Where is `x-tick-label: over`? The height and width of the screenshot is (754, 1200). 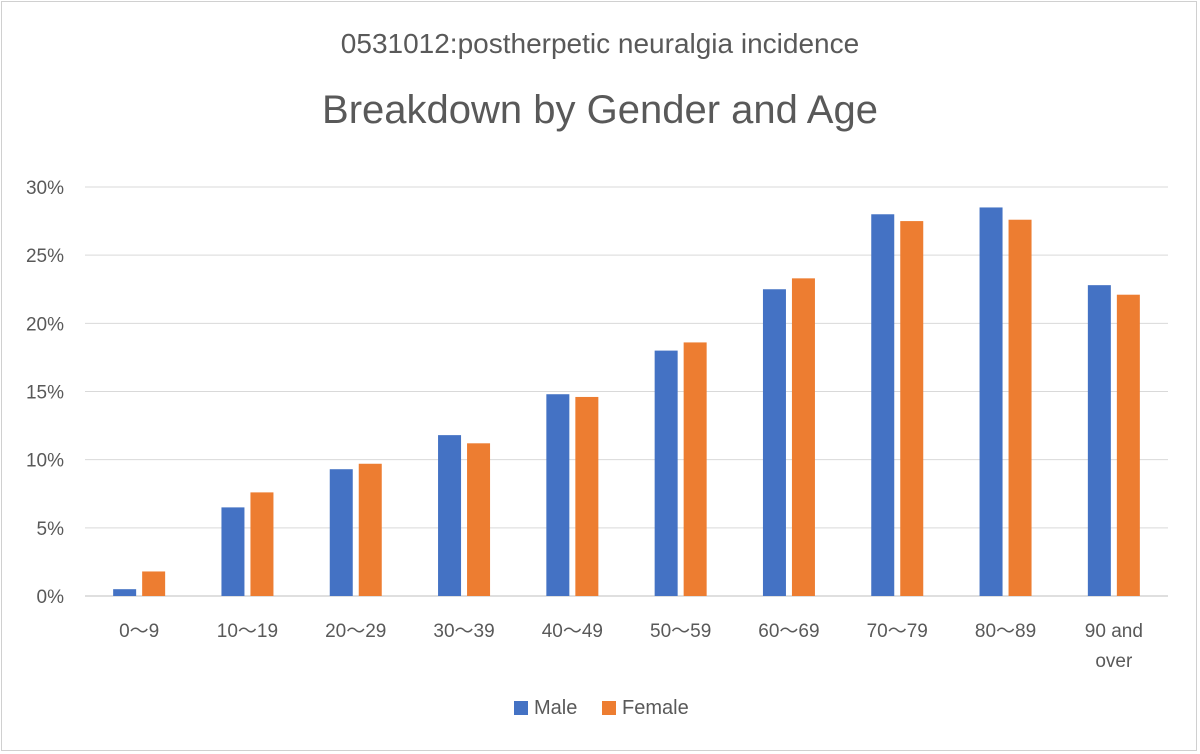 x-tick-label: over is located at coordinates (1114, 661).